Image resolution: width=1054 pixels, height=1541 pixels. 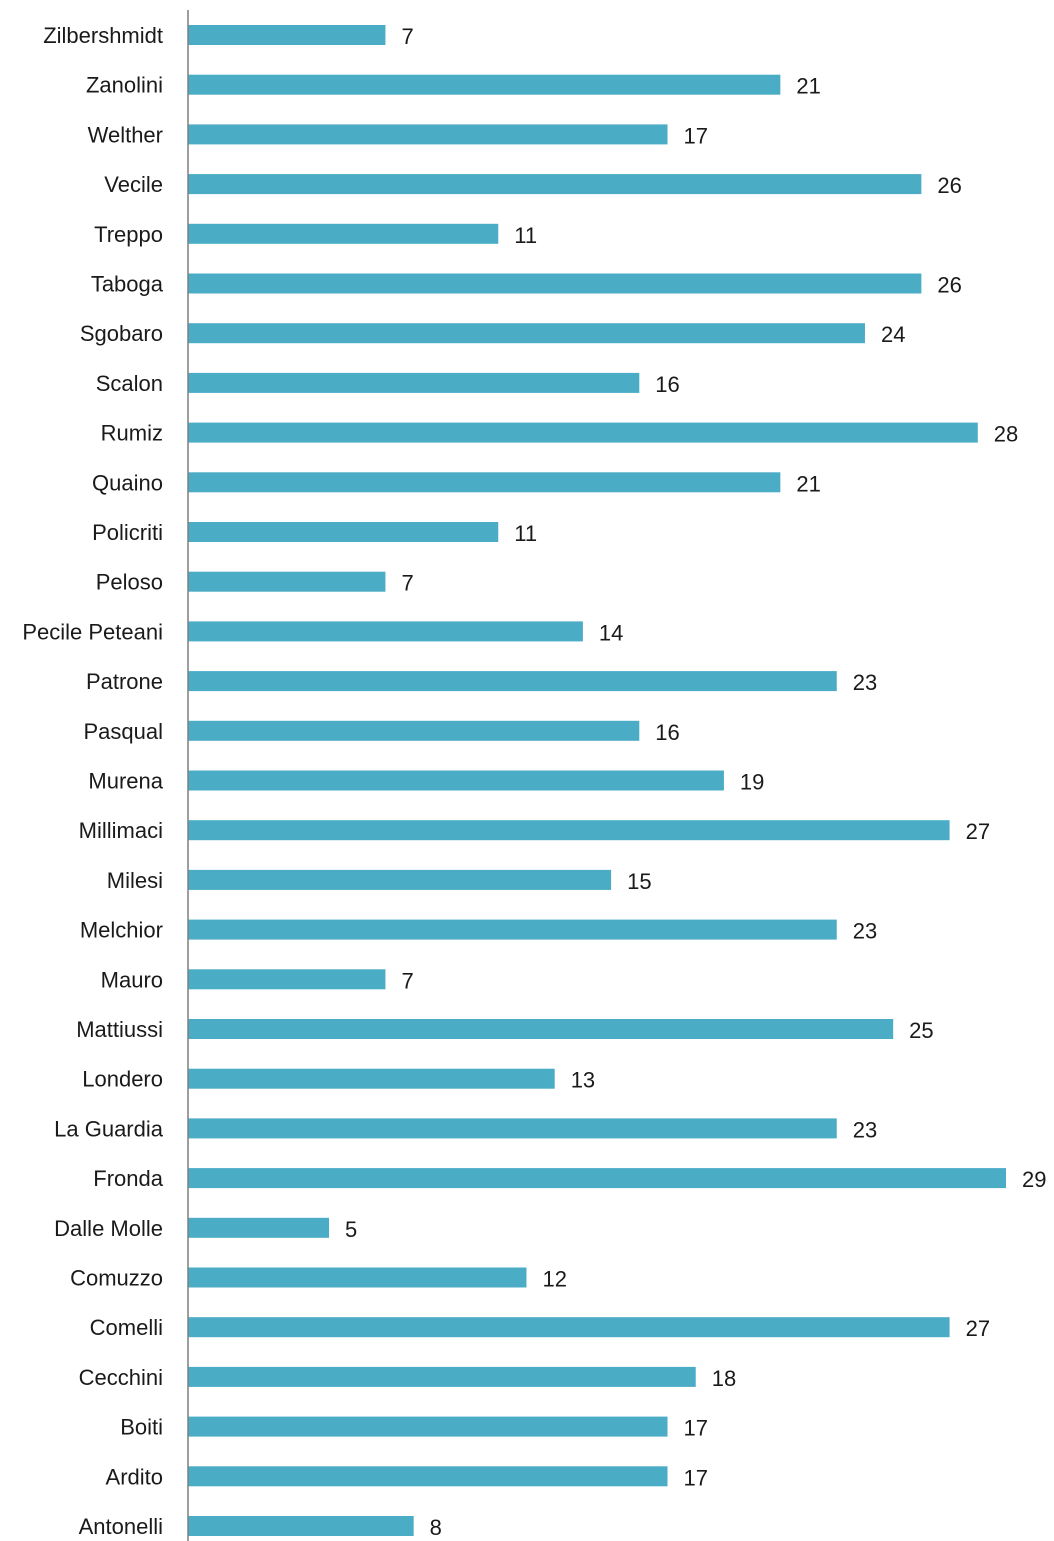 What do you see at coordinates (611, 632) in the screenshot?
I see `data-label: 14` at bounding box center [611, 632].